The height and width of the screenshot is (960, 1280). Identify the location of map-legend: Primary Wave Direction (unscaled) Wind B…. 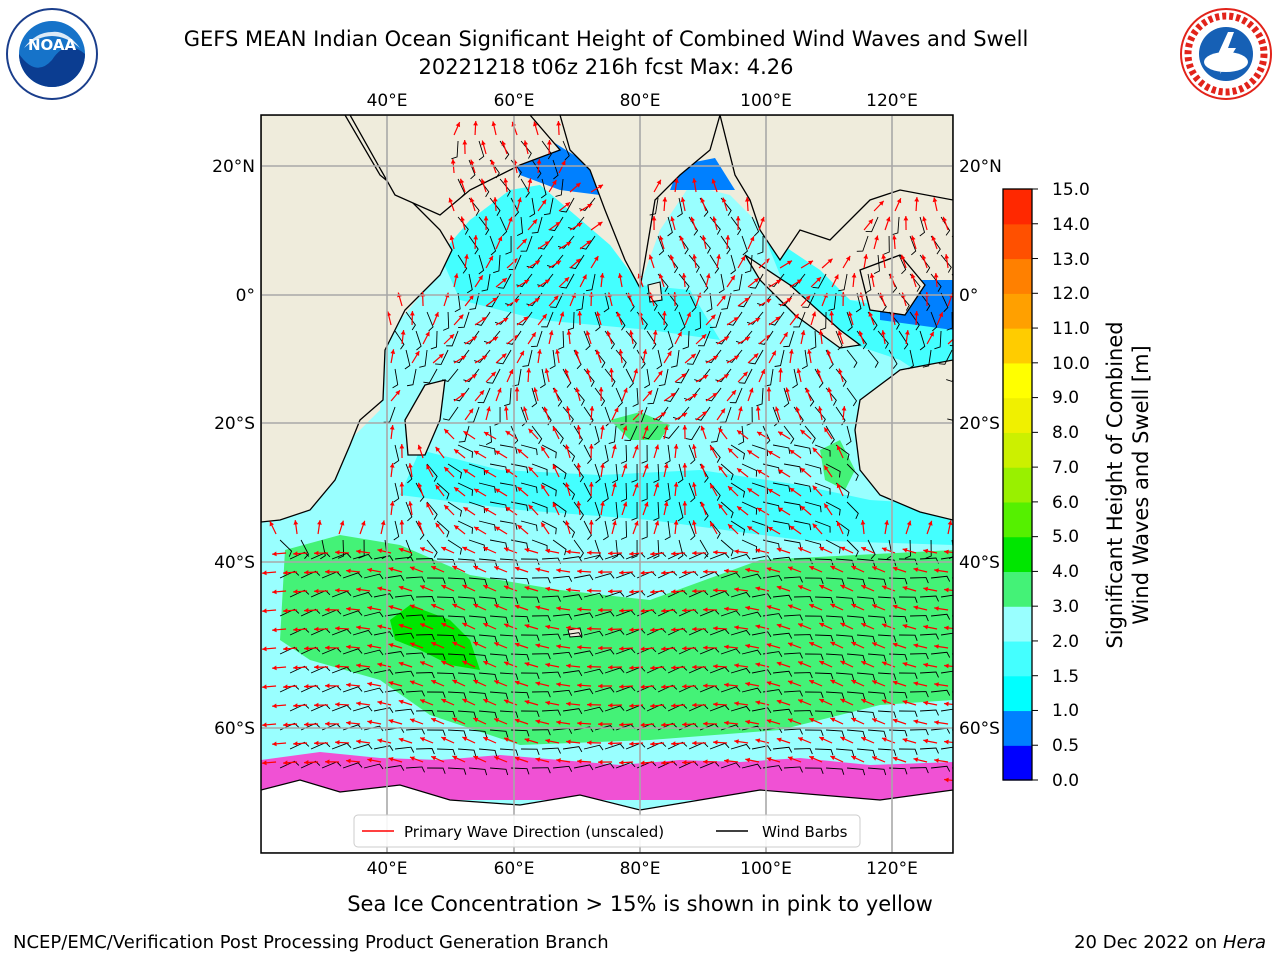
(607, 831).